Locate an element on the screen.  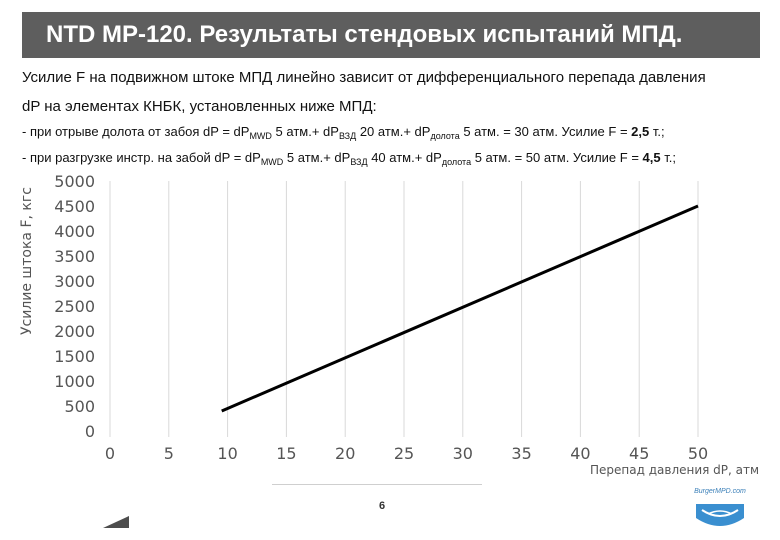
case-load-text-d: 5 атм. = 50 атм. Усилие F = is located at coordinates (557, 157).